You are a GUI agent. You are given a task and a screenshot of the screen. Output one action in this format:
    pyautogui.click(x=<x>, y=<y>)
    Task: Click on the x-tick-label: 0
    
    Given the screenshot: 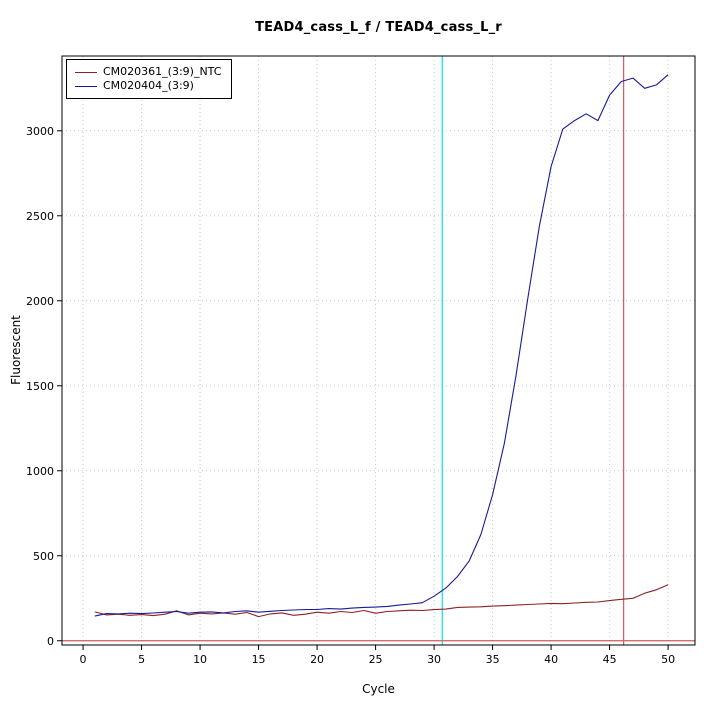 What is the action you would take?
    pyautogui.click(x=83, y=659)
    